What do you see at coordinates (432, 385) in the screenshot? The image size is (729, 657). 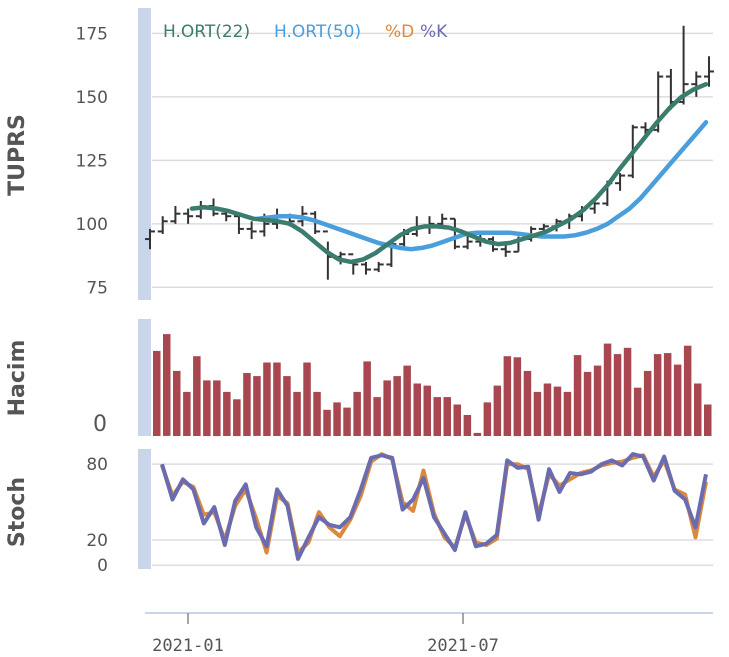 I see `volume-series` at bounding box center [432, 385].